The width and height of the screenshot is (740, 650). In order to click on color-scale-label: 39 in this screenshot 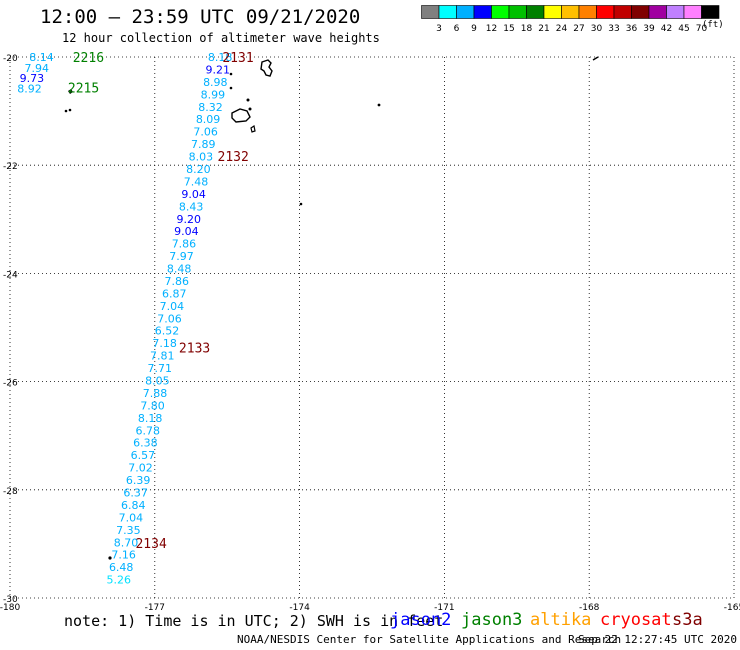, I will do `click(649, 29)`.